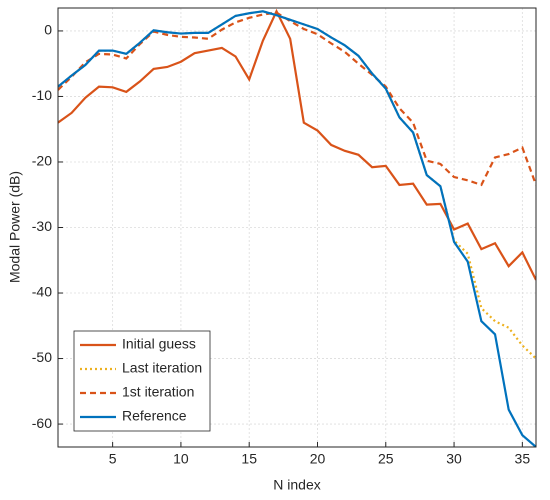 The width and height of the screenshot is (550, 500). I want to click on y-tick-label: -50, so click(42, 357).